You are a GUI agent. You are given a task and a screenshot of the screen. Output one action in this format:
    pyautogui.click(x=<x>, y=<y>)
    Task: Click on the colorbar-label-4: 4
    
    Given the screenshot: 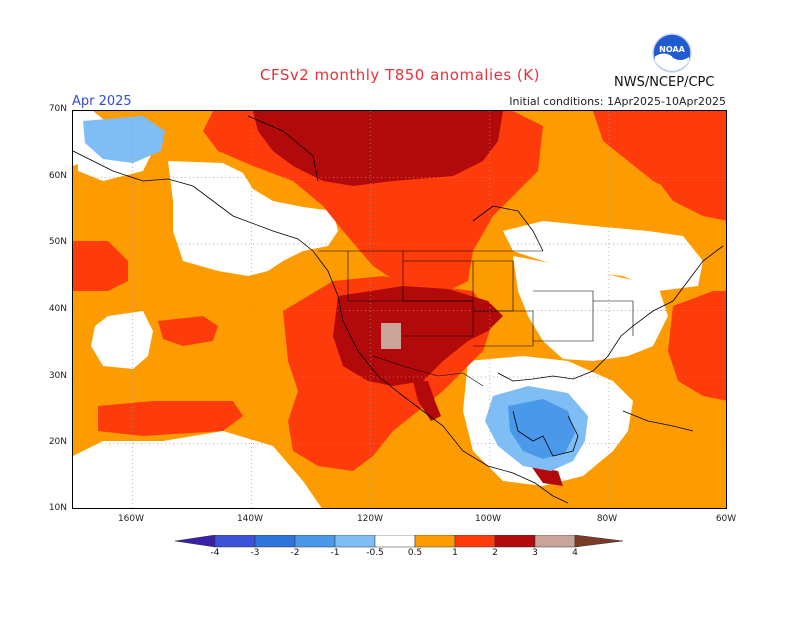 What is the action you would take?
    pyautogui.click(x=575, y=553)
    